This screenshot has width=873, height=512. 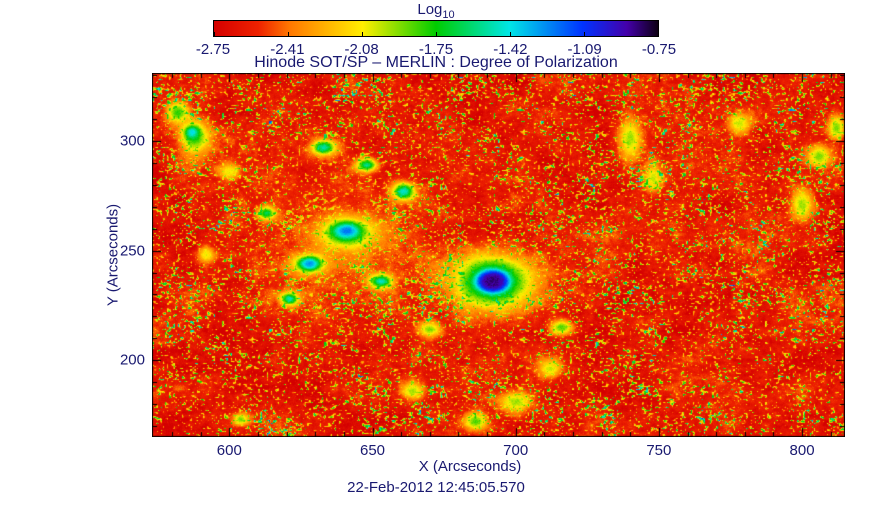 I want to click on colorbar-title-text: Log, so click(x=430, y=9).